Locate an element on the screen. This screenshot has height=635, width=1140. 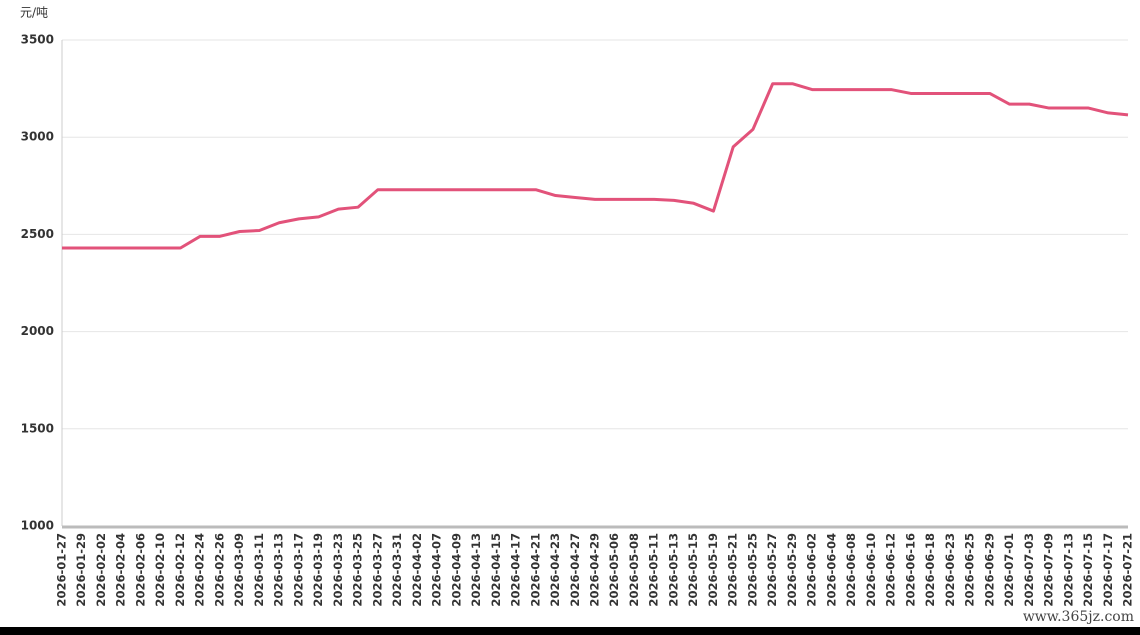
x-tick-label: 2026-02-04 is located at coordinates (121, 570).